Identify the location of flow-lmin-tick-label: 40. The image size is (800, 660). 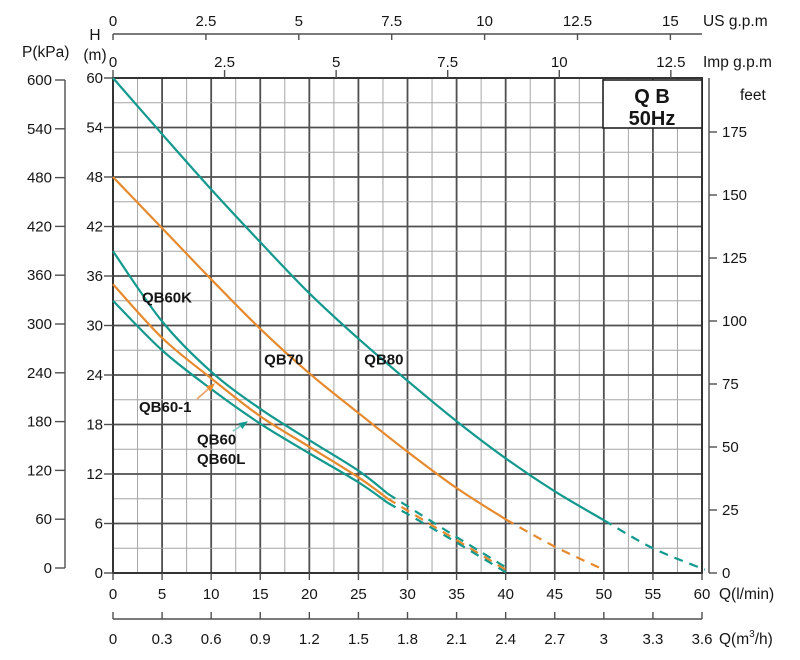
(505, 594).